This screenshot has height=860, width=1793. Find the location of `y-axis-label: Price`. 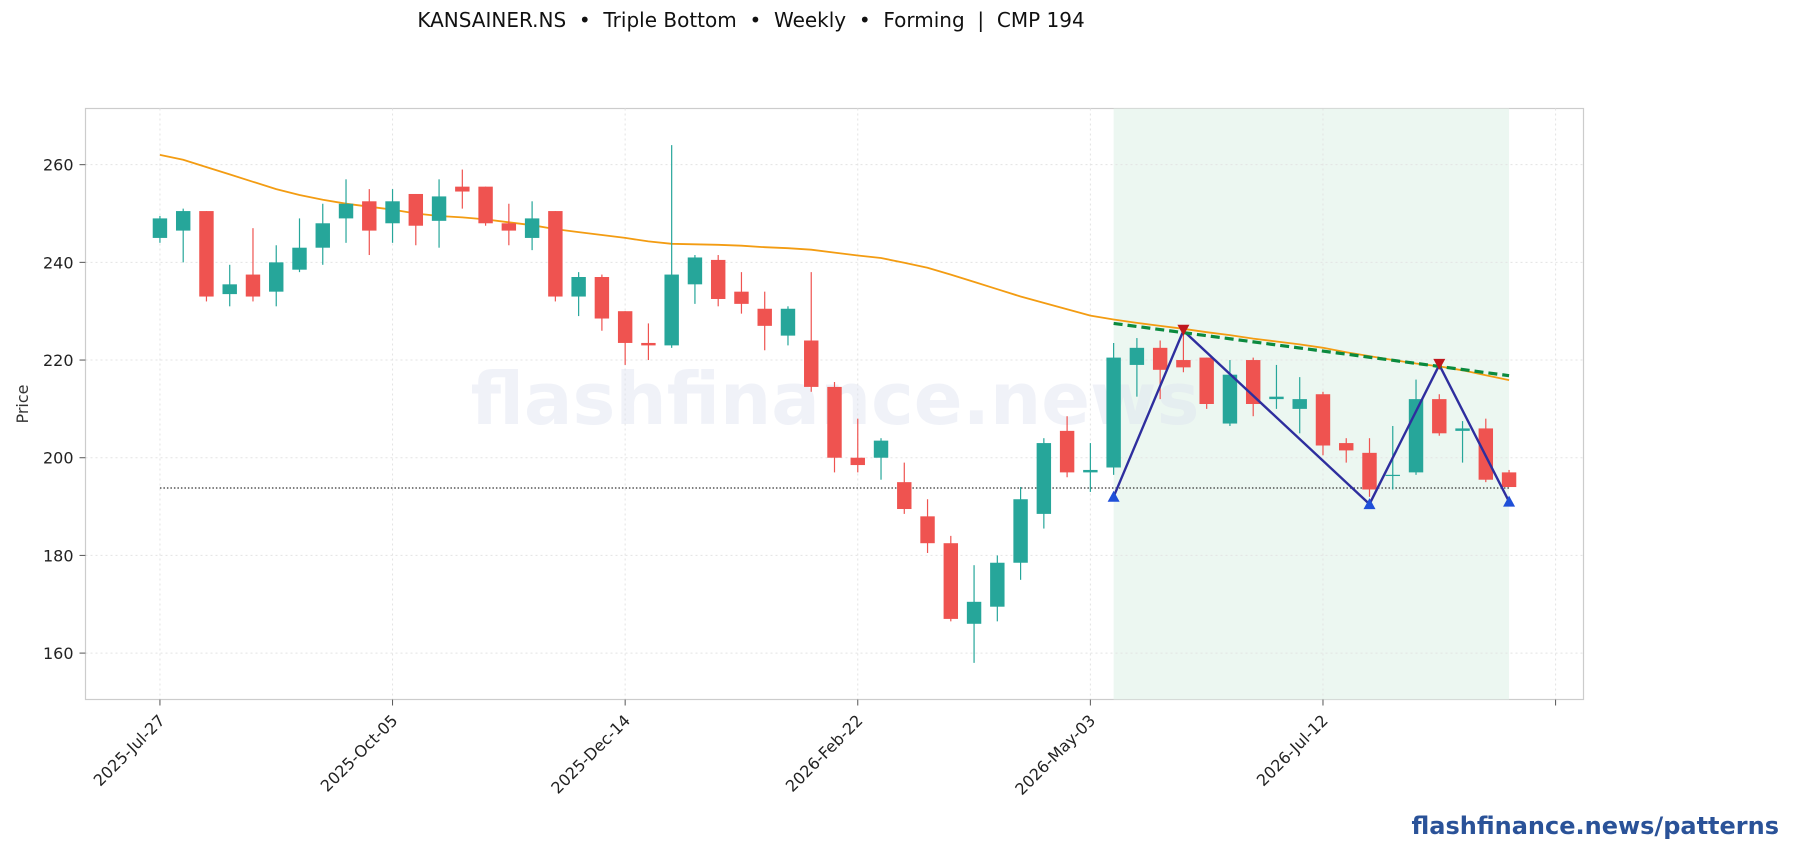

y-axis-label: Price is located at coordinates (22, 403).